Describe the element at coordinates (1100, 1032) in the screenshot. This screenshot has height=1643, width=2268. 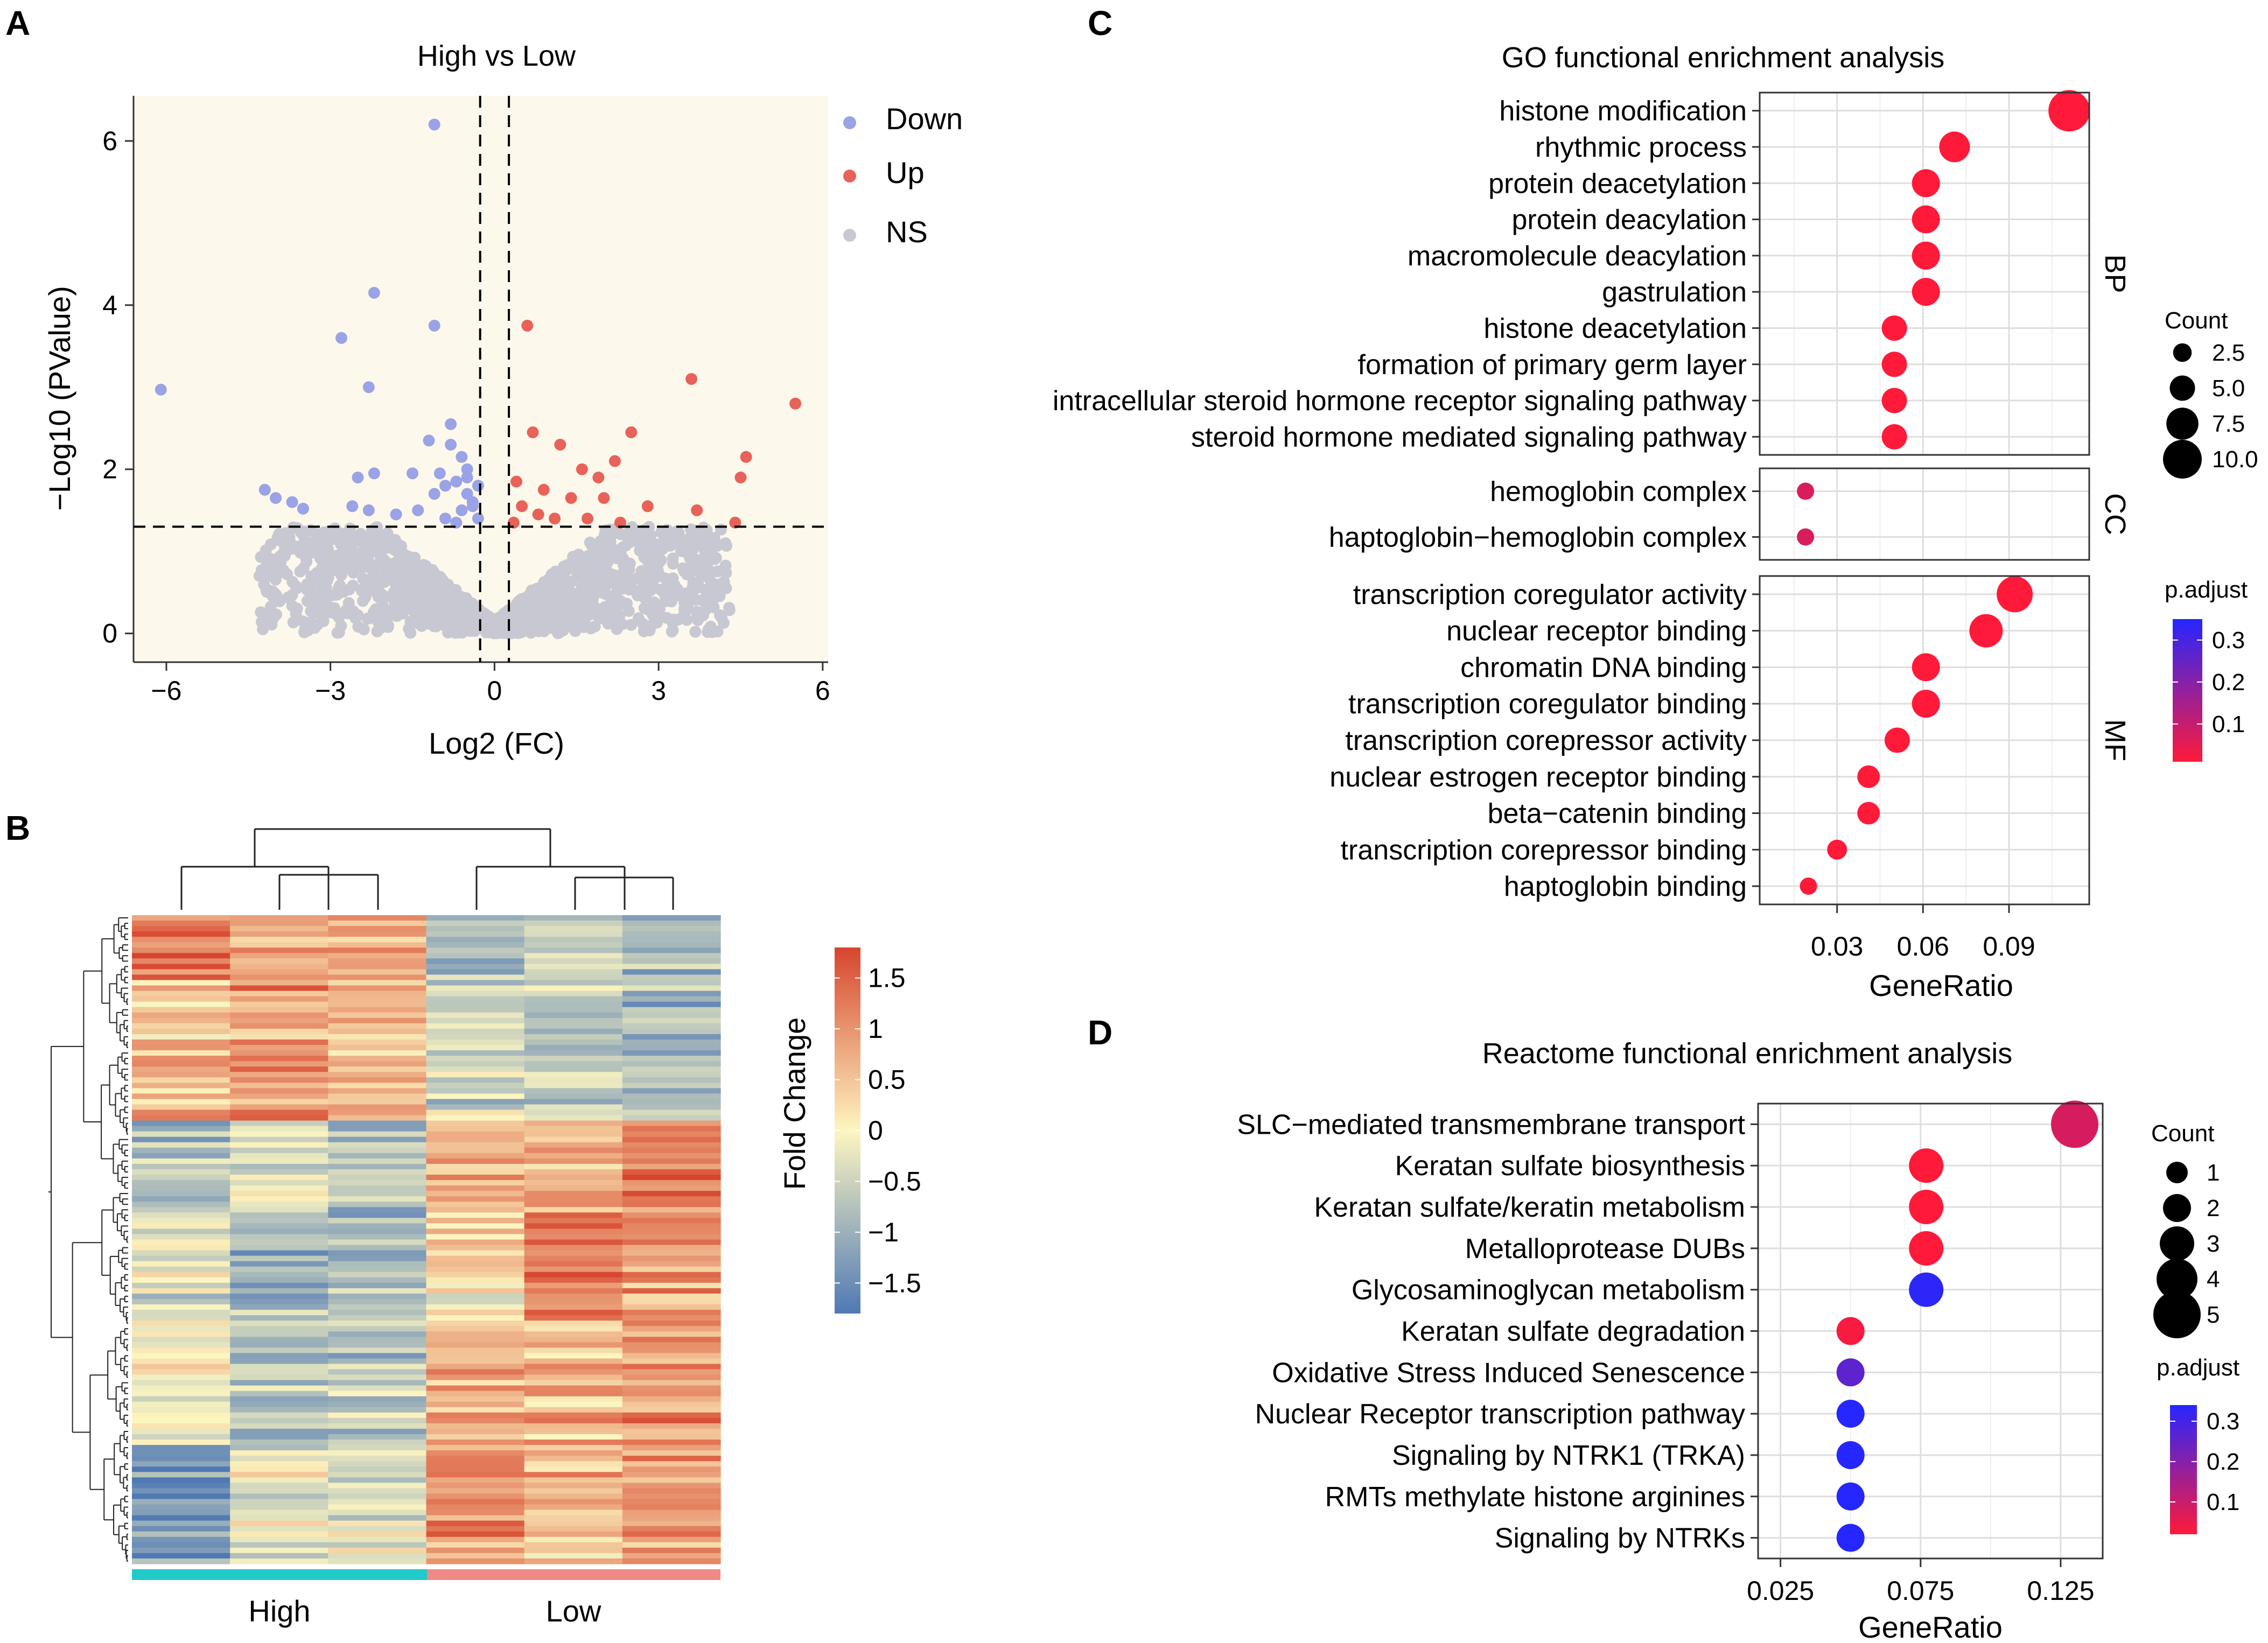
I see `panel-label-d: D` at that location.